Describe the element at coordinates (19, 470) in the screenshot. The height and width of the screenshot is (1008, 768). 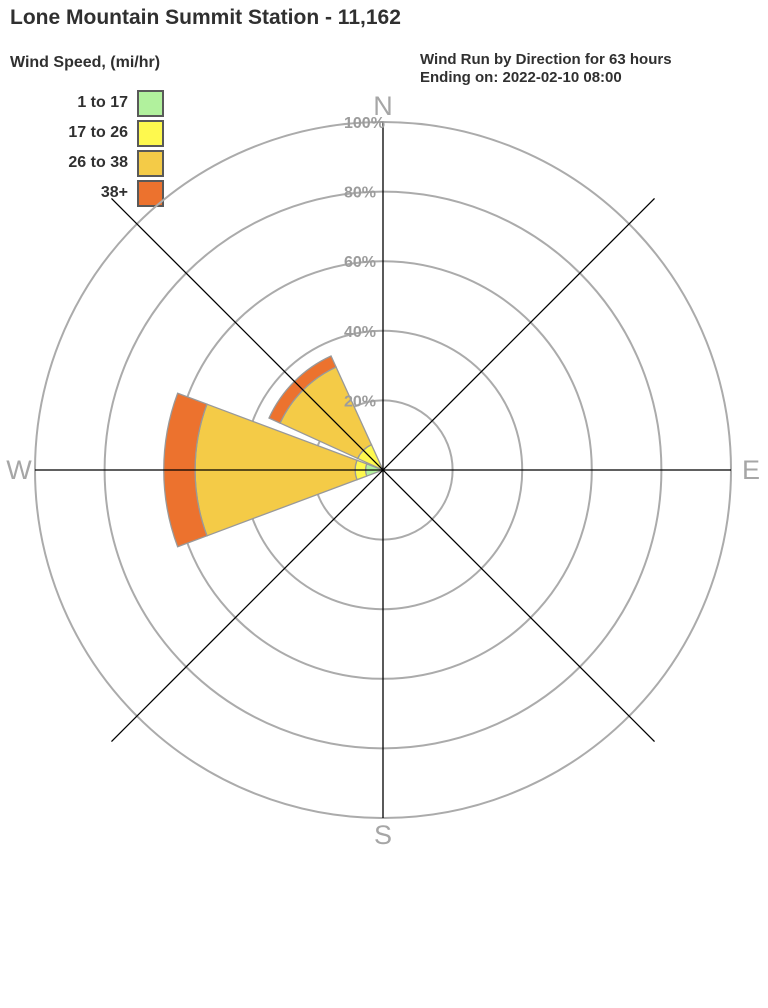
I see `compass-label-w: W` at that location.